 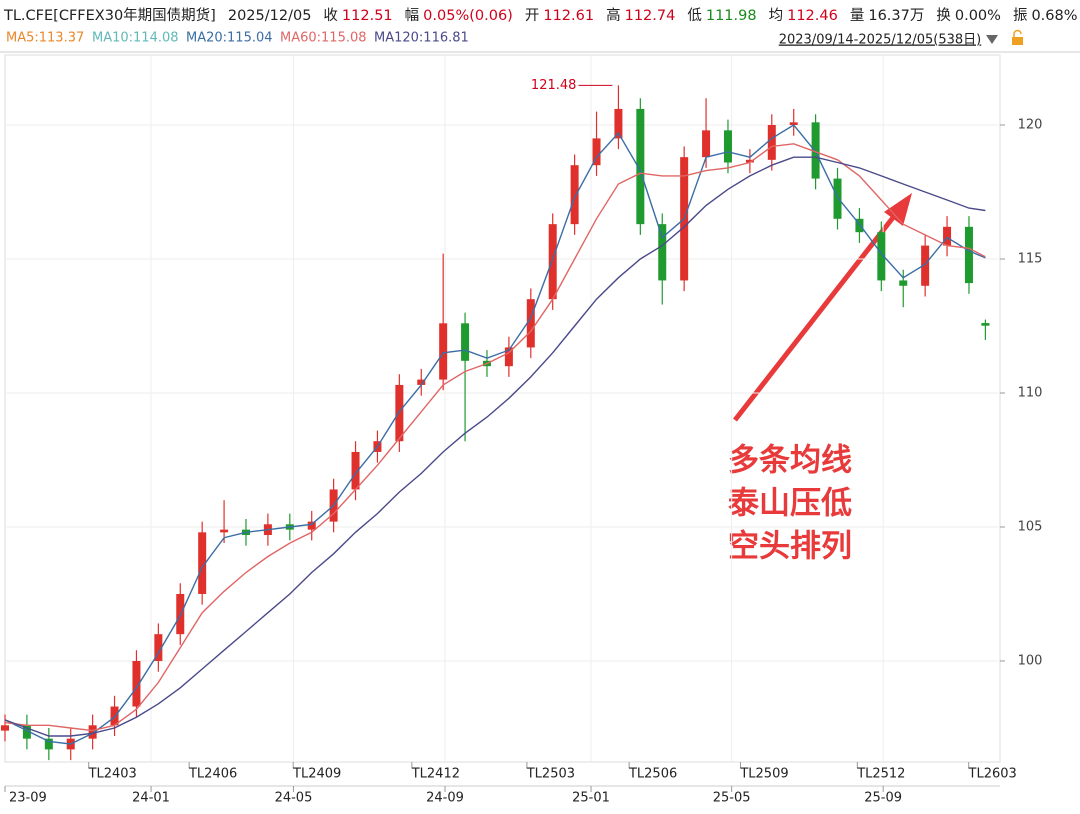 I want to click on note-text: 空头排列, so click(x=790, y=547).